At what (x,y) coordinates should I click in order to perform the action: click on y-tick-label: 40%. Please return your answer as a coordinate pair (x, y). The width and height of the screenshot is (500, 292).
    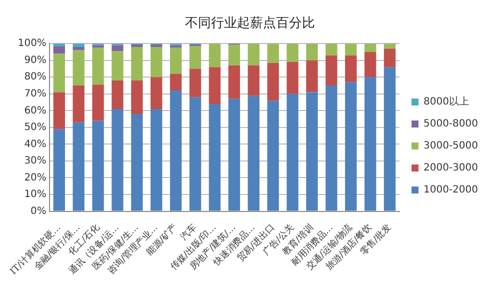
    Looking at the image, I should click on (35, 144).